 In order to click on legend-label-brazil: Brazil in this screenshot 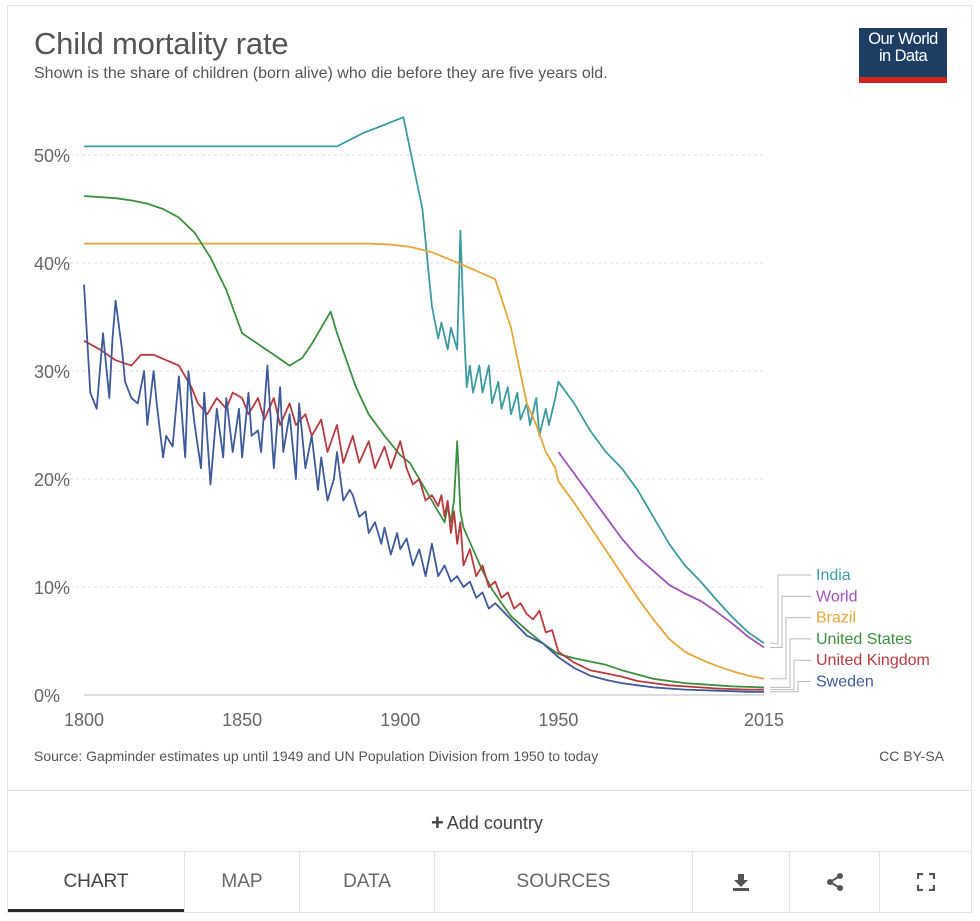, I will do `click(836, 618)`.